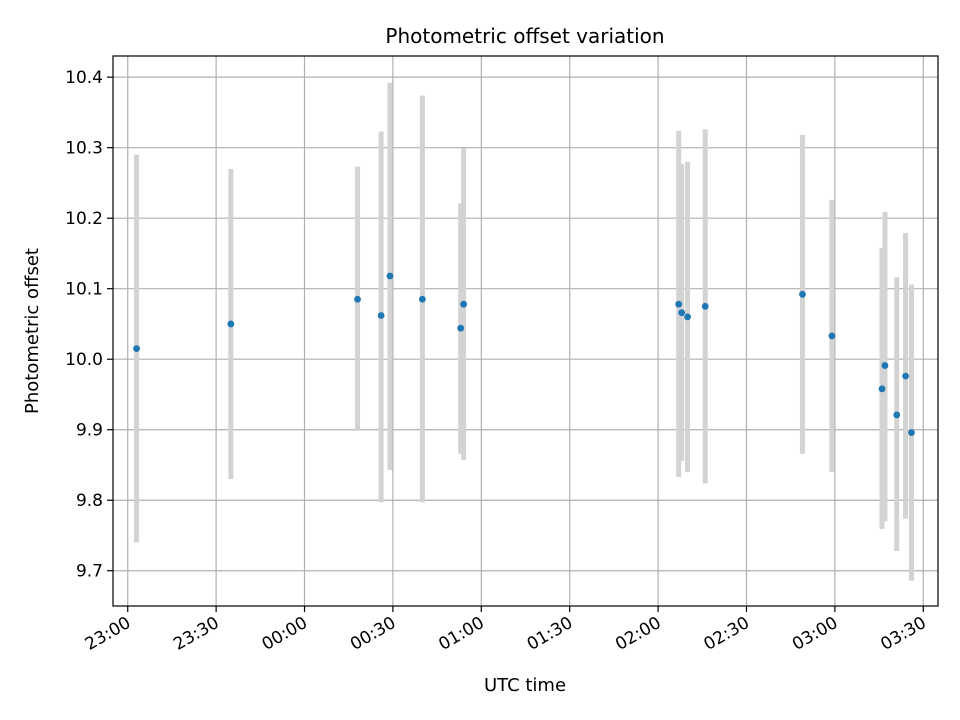  What do you see at coordinates (89, 431) in the screenshot?
I see `y-tick-label: 9.9` at bounding box center [89, 431].